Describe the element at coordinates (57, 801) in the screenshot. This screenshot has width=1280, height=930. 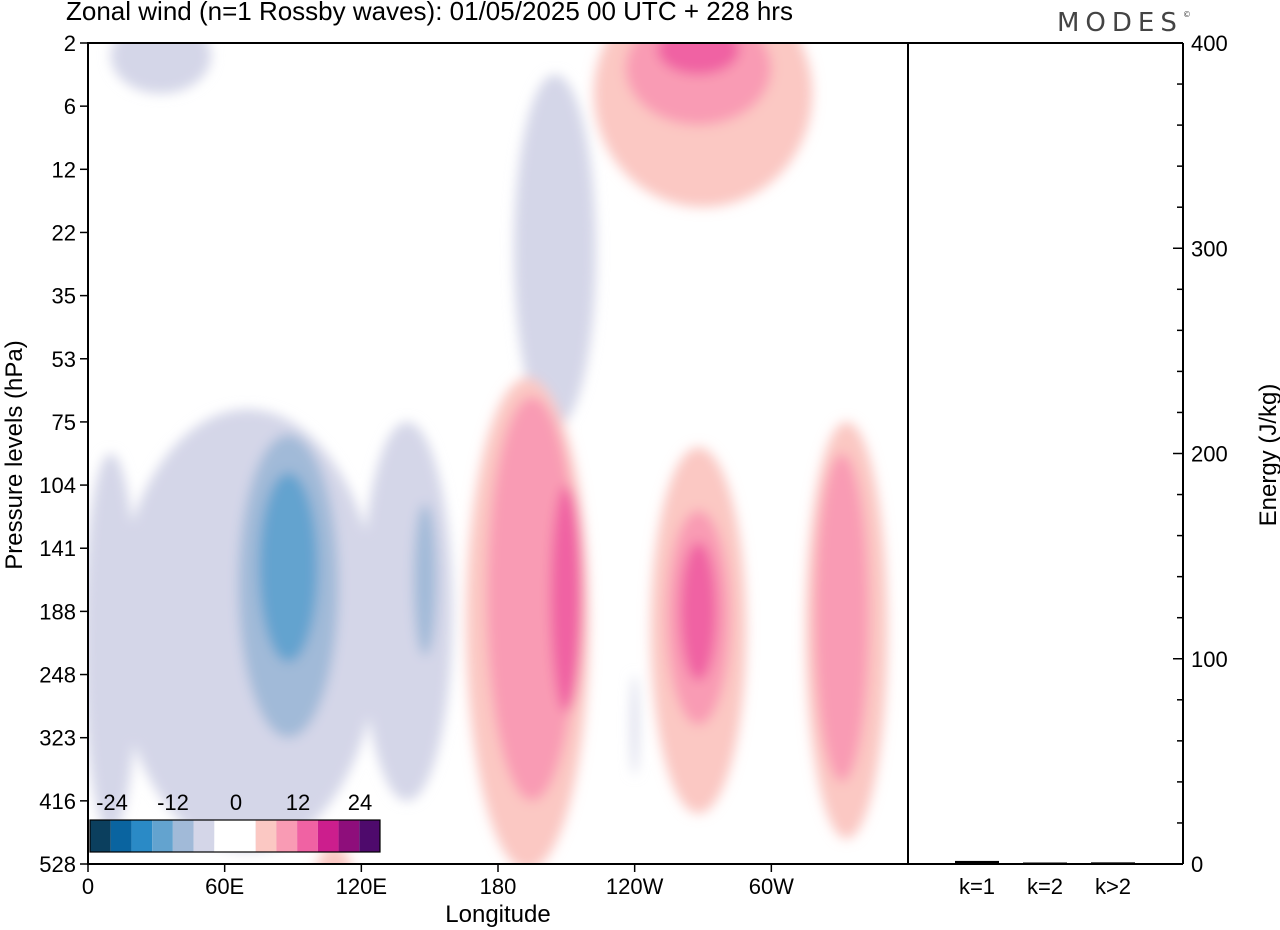
I see `y-tick-label: 416` at that location.